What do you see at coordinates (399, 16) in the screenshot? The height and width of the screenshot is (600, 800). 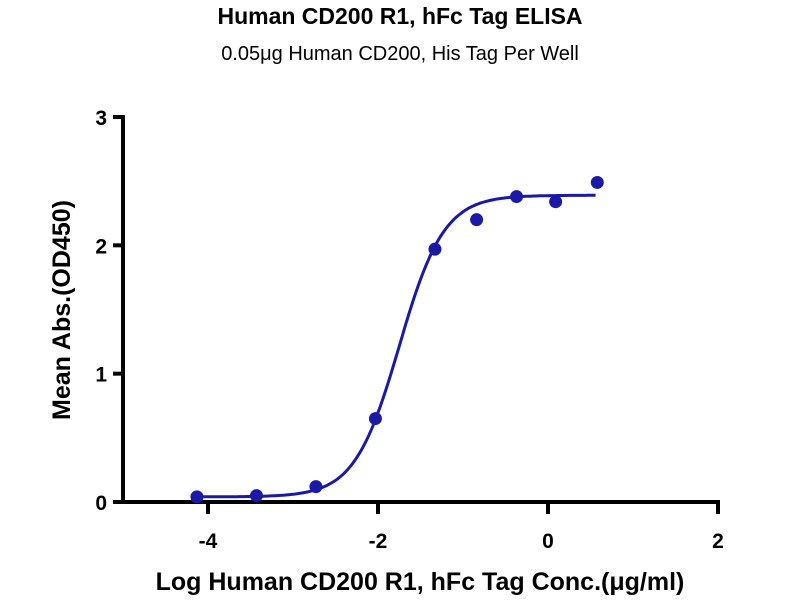 I see `chart-title: Human CD200 R1, hFc Tag ELISA` at bounding box center [399, 16].